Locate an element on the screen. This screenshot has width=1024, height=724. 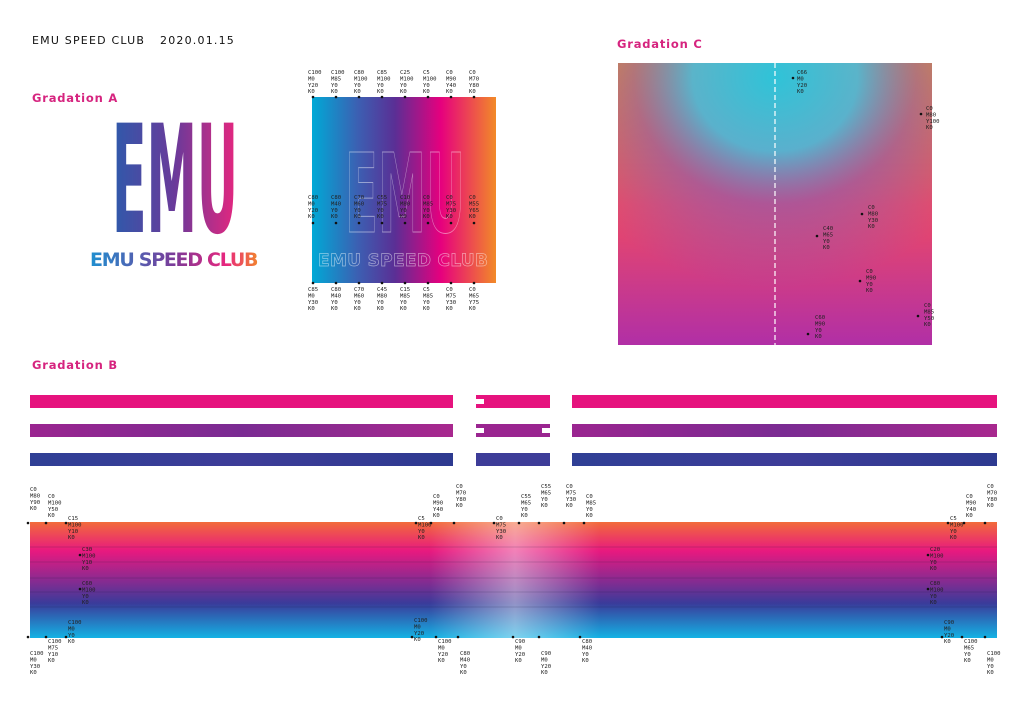
cmyk-line: C25 is located at coordinates (405, 73).